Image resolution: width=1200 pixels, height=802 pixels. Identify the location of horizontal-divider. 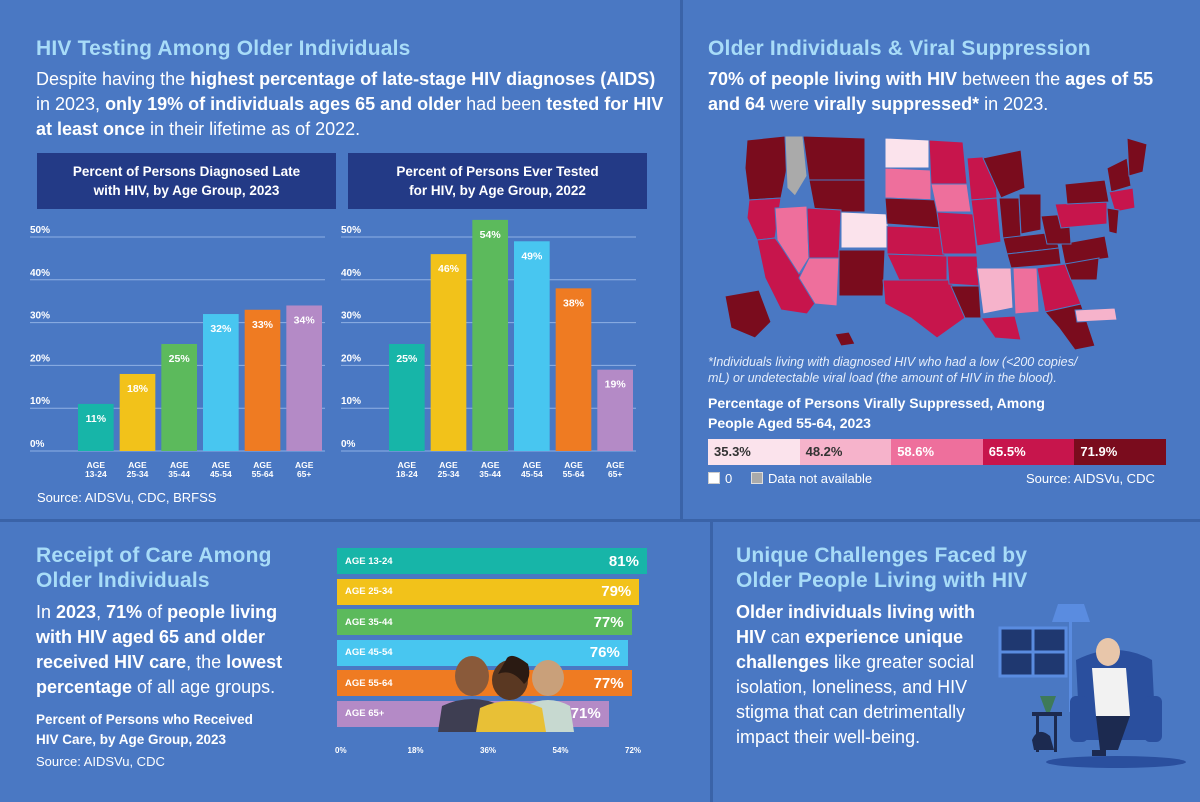
(600, 520).